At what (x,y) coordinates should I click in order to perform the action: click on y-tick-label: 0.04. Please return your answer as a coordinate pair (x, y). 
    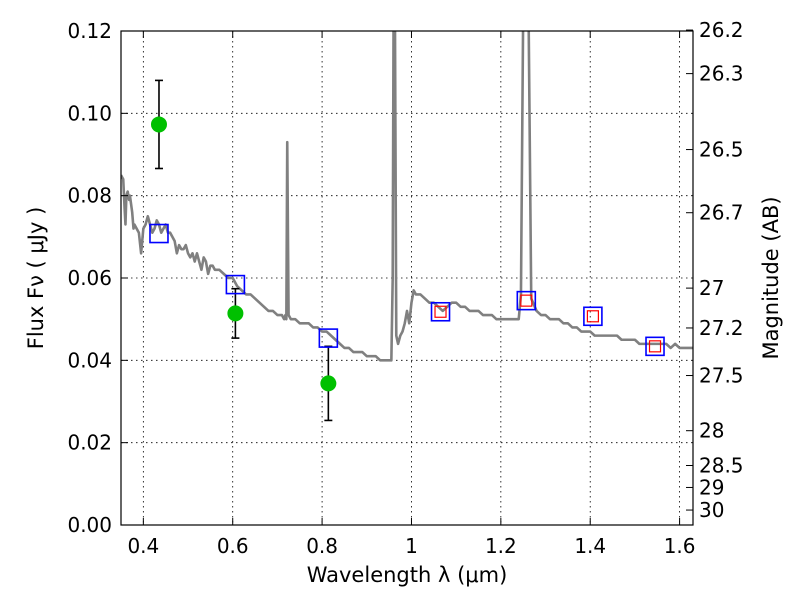
    Looking at the image, I should click on (89, 360).